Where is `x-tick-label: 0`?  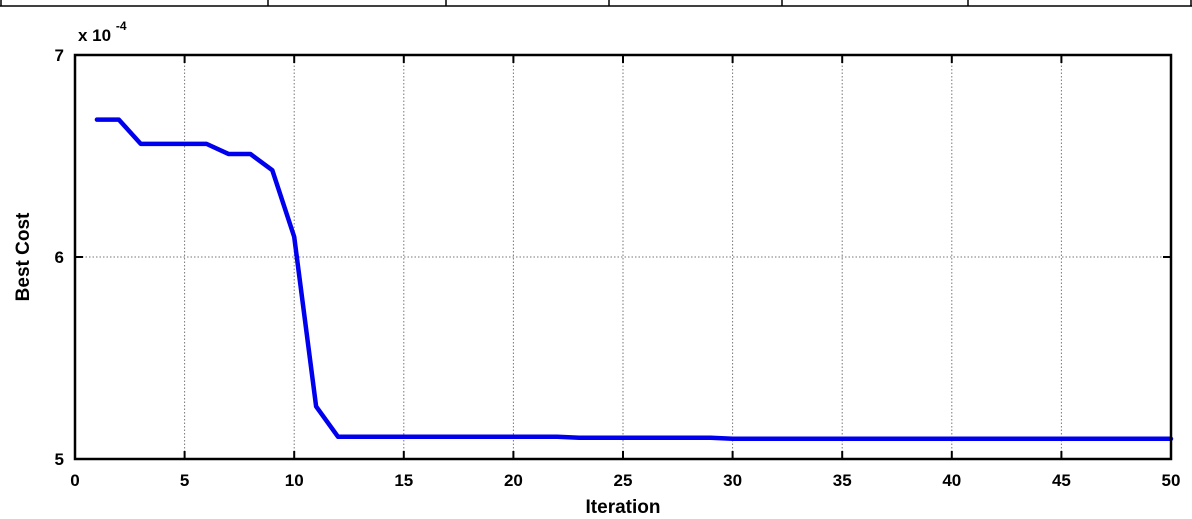 x-tick-label: 0 is located at coordinates (74, 480).